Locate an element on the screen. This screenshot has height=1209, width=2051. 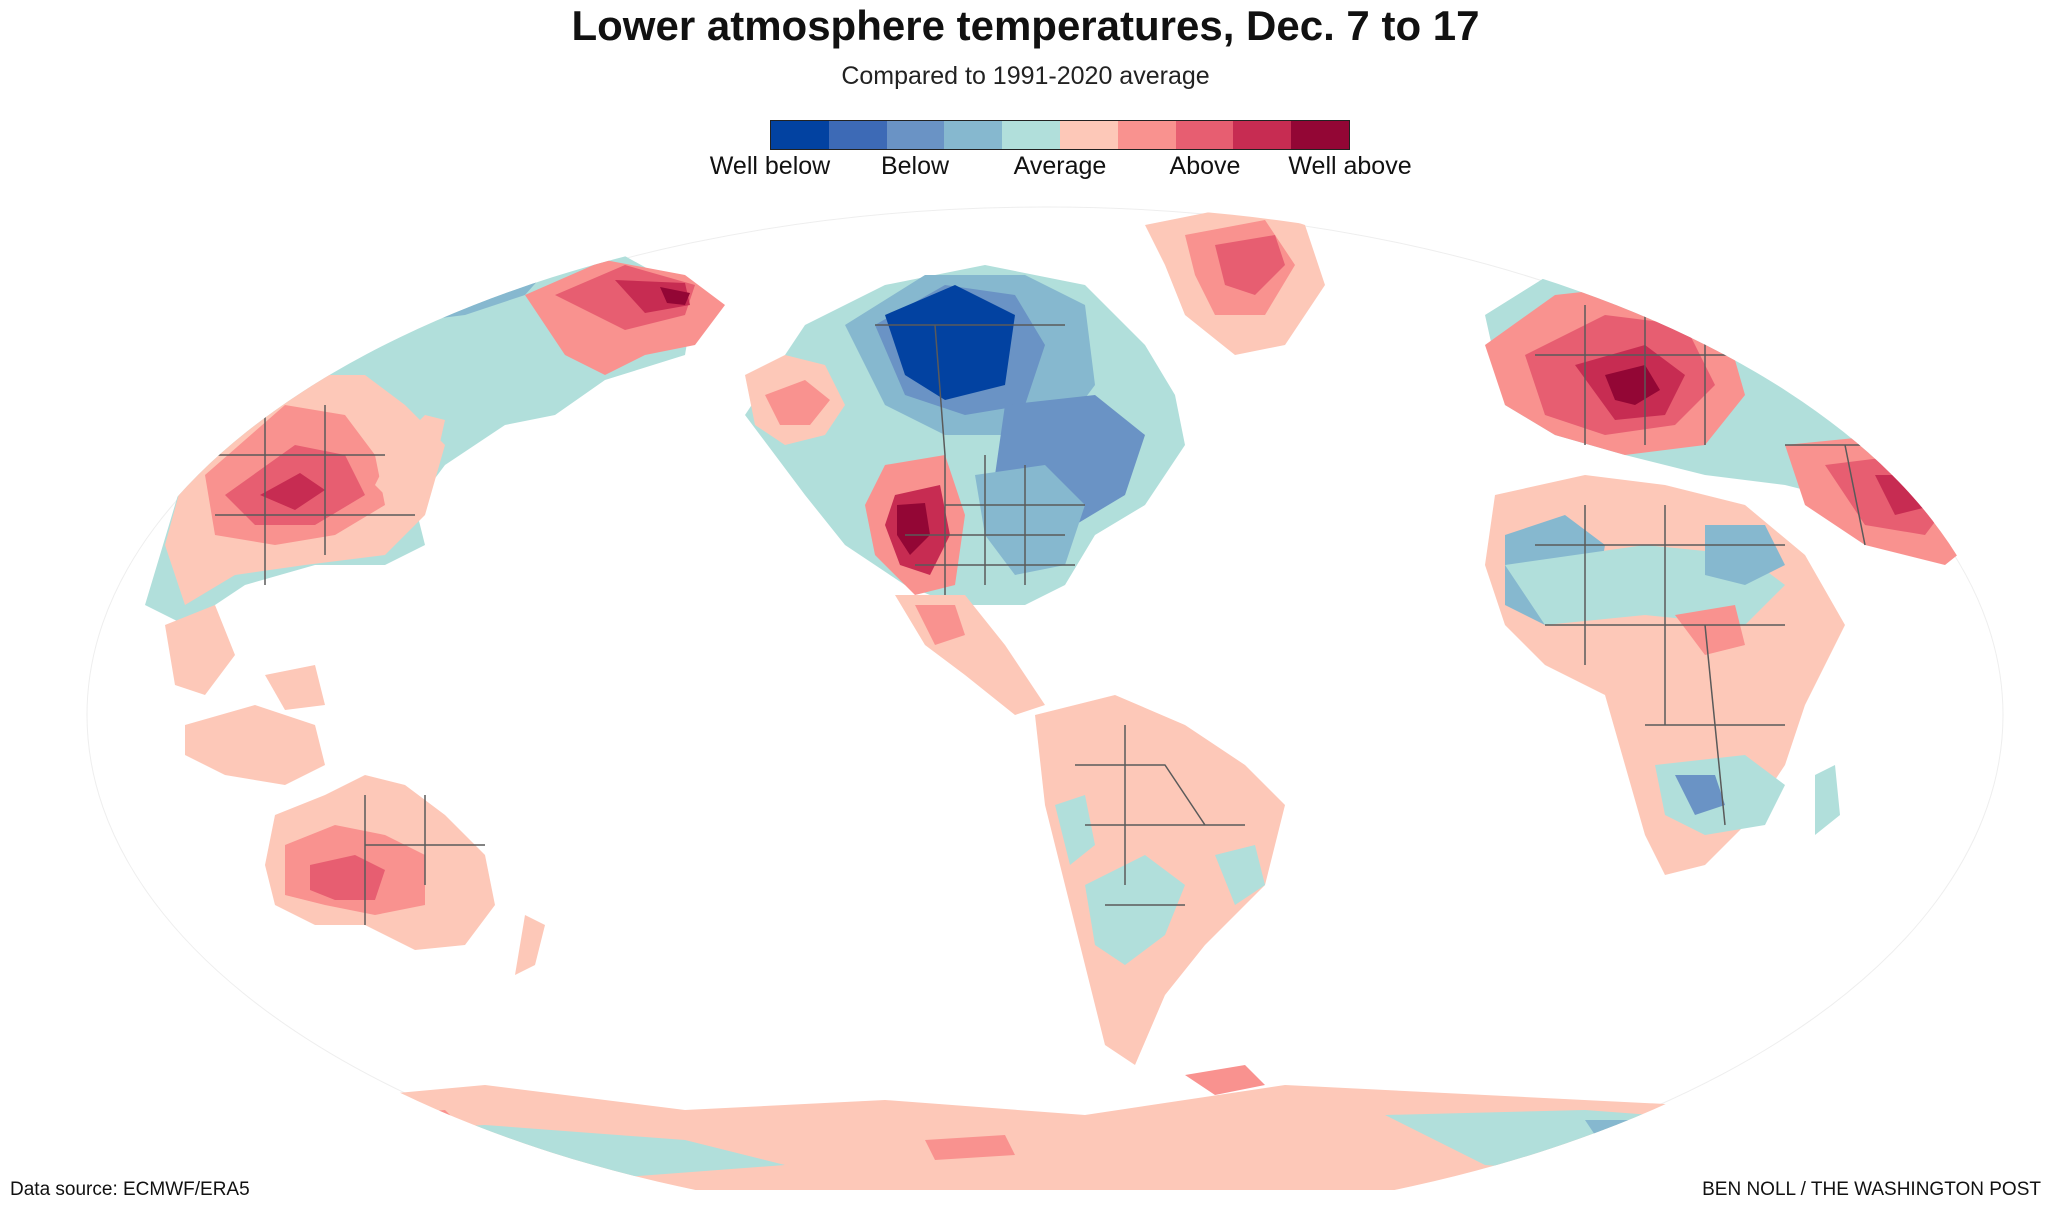
legend-label-well-above: Well above is located at coordinates (1350, 166).